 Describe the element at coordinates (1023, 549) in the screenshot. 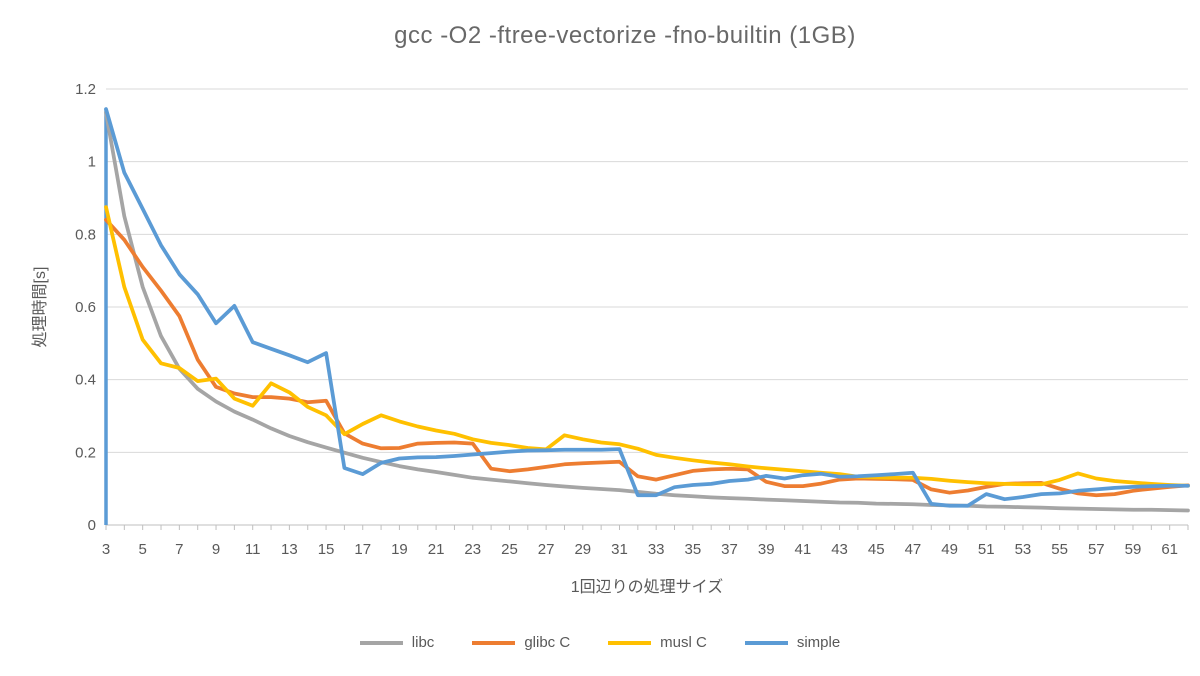

I see `x-tick-label: 53` at that location.